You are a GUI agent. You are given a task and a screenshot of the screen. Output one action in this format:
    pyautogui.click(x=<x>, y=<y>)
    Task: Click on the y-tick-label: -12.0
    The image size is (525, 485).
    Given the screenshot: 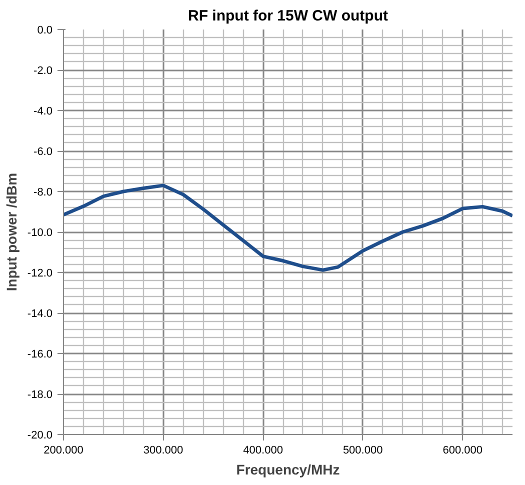 What is the action you would take?
    pyautogui.click(x=40, y=274)
    